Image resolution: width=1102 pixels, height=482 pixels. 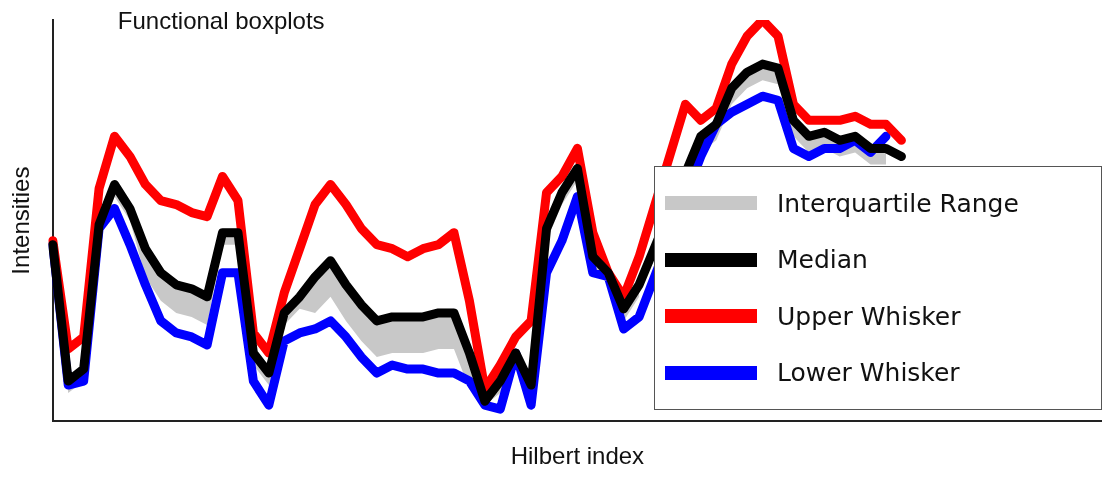 What do you see at coordinates (868, 373) in the screenshot?
I see `legend-label: Lower Whisker` at bounding box center [868, 373].